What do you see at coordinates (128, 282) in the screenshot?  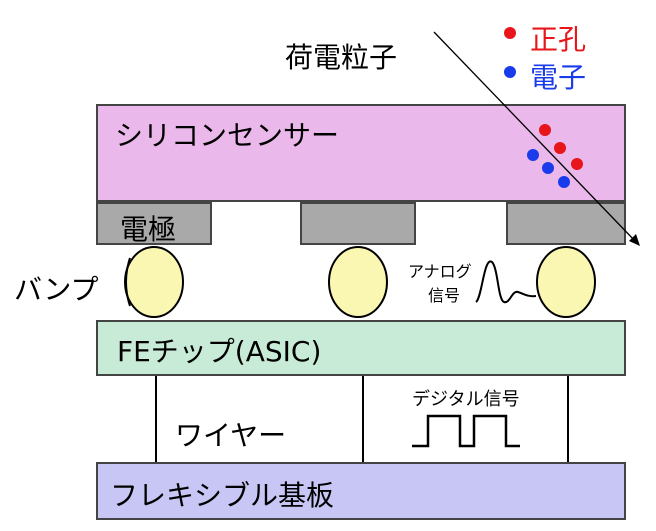 I see `bump-bracket` at bounding box center [128, 282].